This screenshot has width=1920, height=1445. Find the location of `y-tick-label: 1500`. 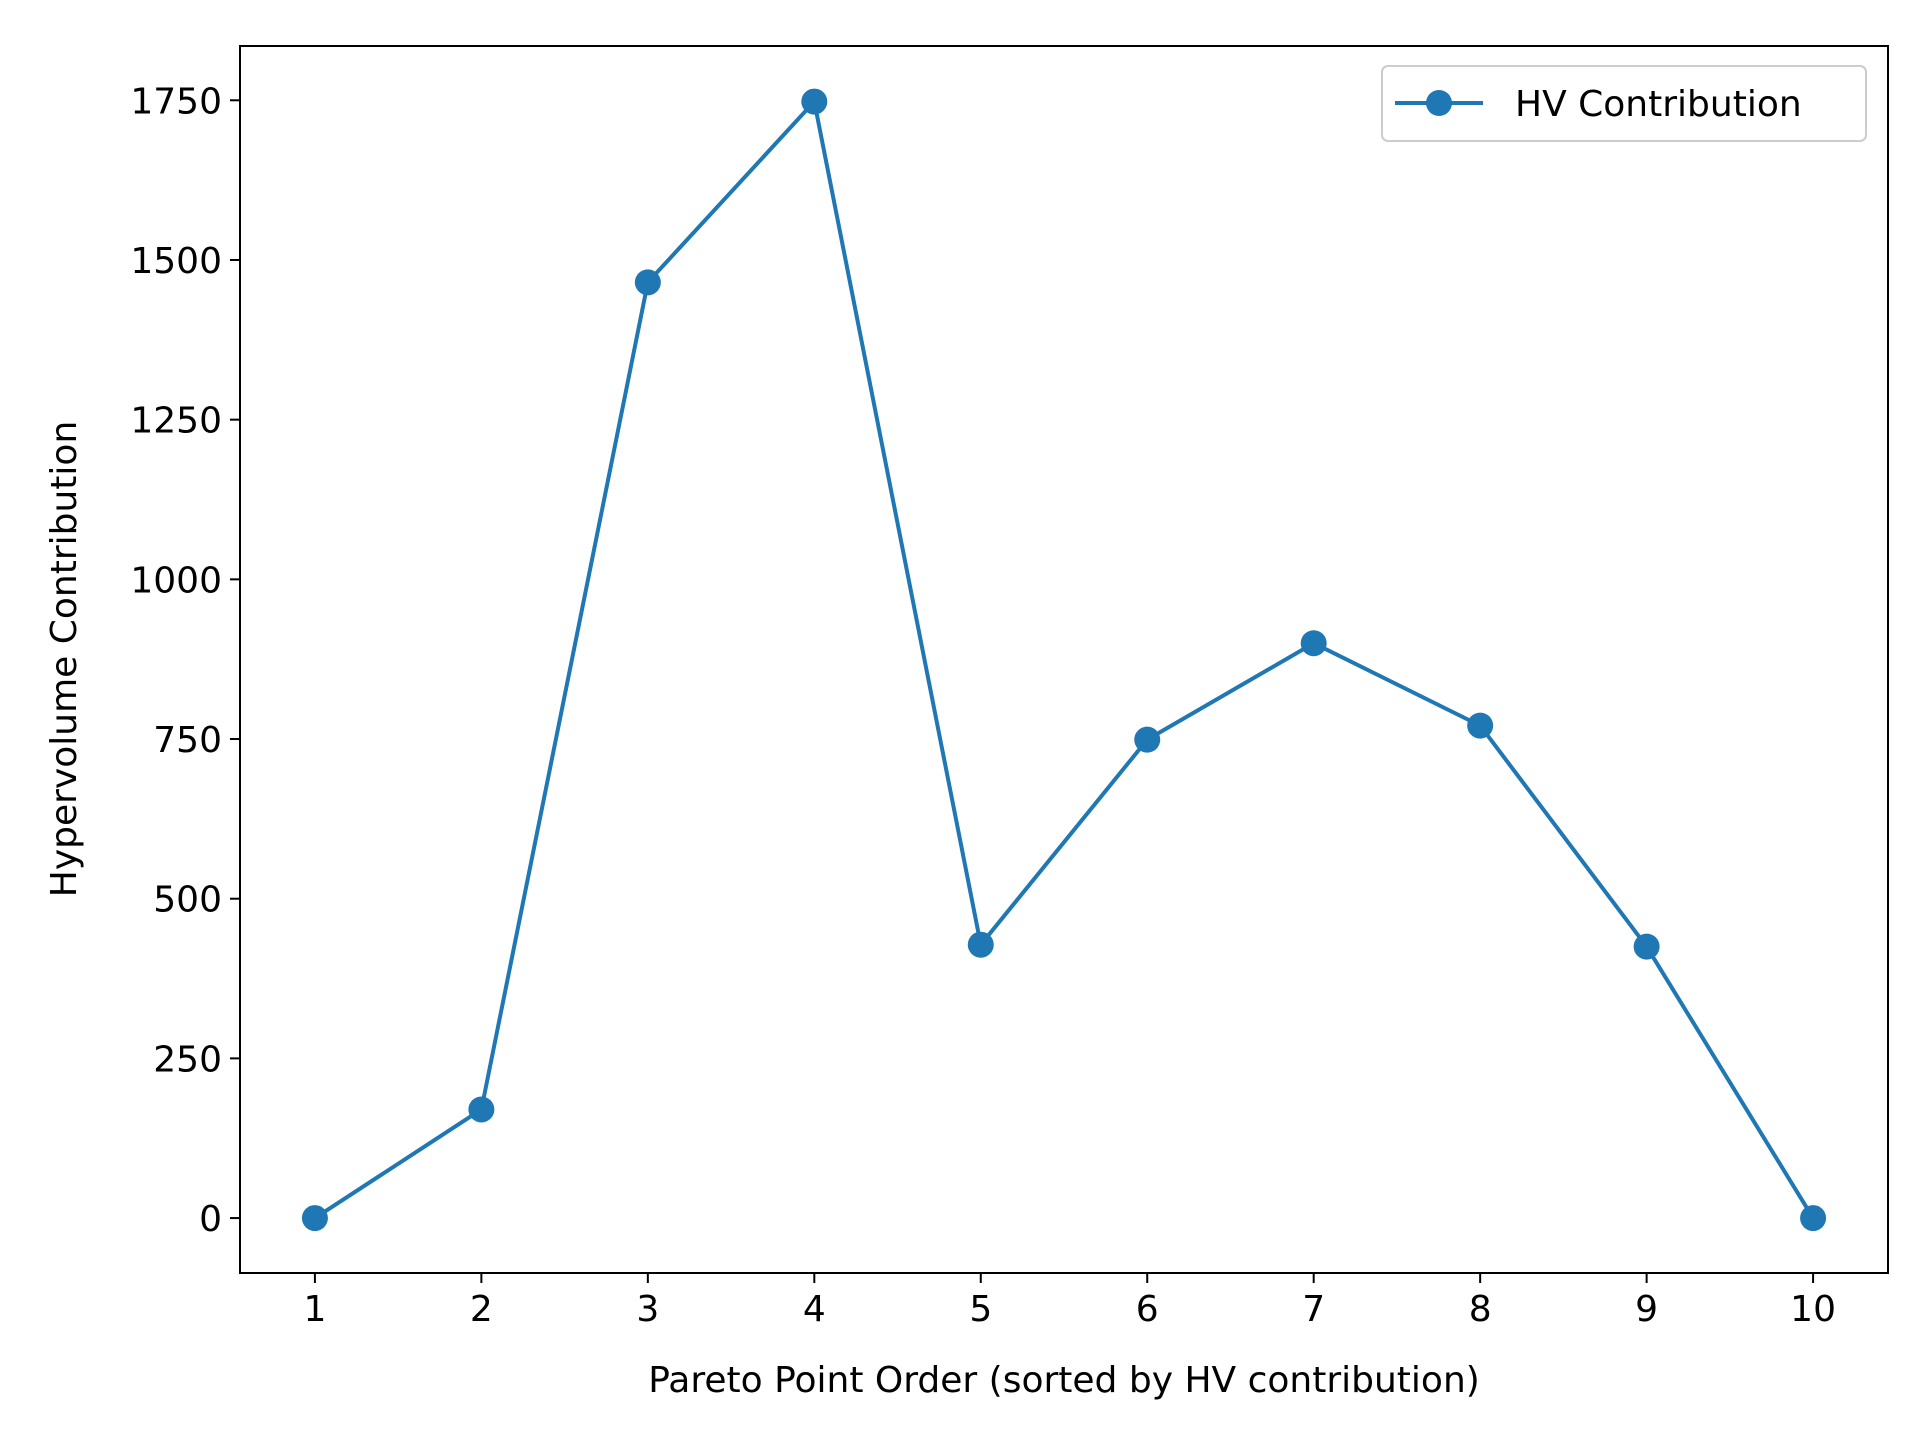

y-tick-label: 1500 is located at coordinates (176, 261).